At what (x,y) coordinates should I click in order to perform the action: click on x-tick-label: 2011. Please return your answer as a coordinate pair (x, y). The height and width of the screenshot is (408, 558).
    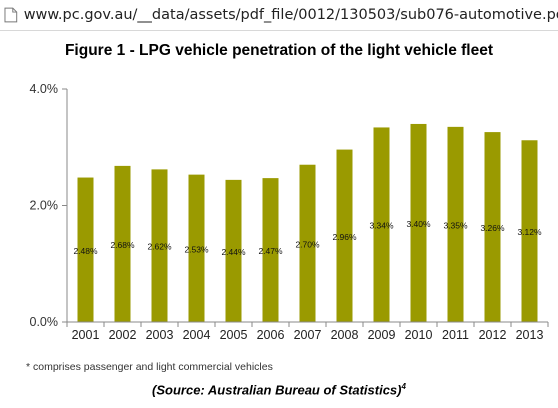
    Looking at the image, I should click on (455, 335).